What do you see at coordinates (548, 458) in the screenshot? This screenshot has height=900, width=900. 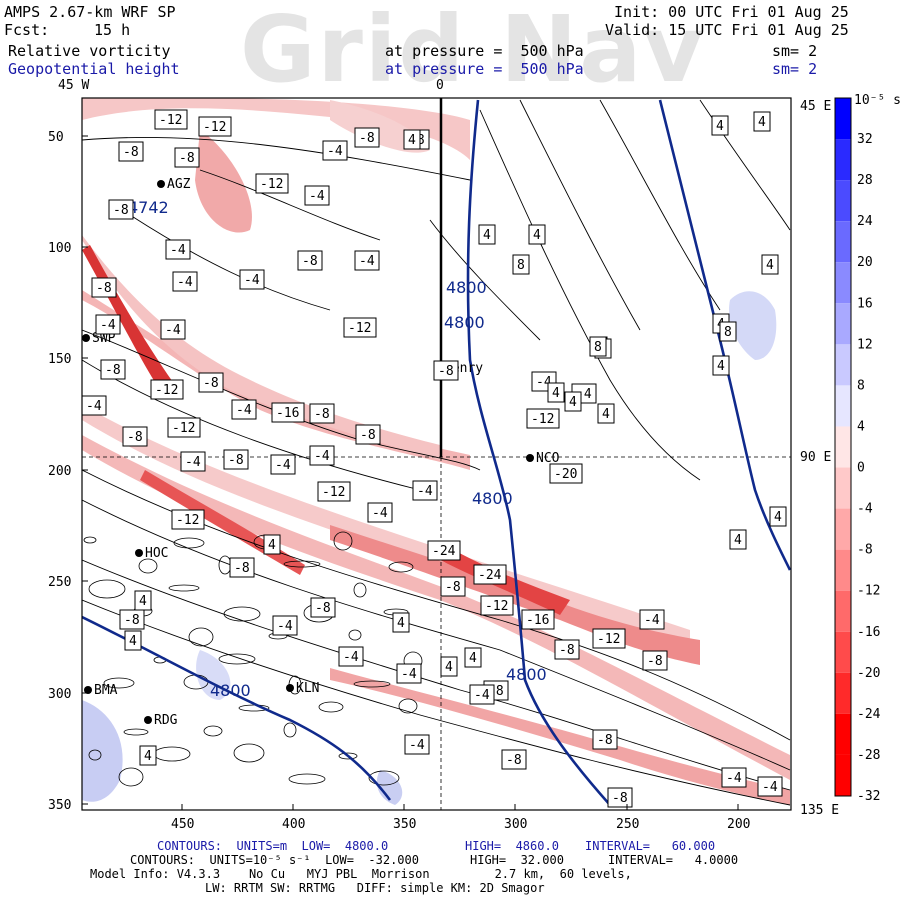 I see `station-label: NCO` at bounding box center [548, 458].